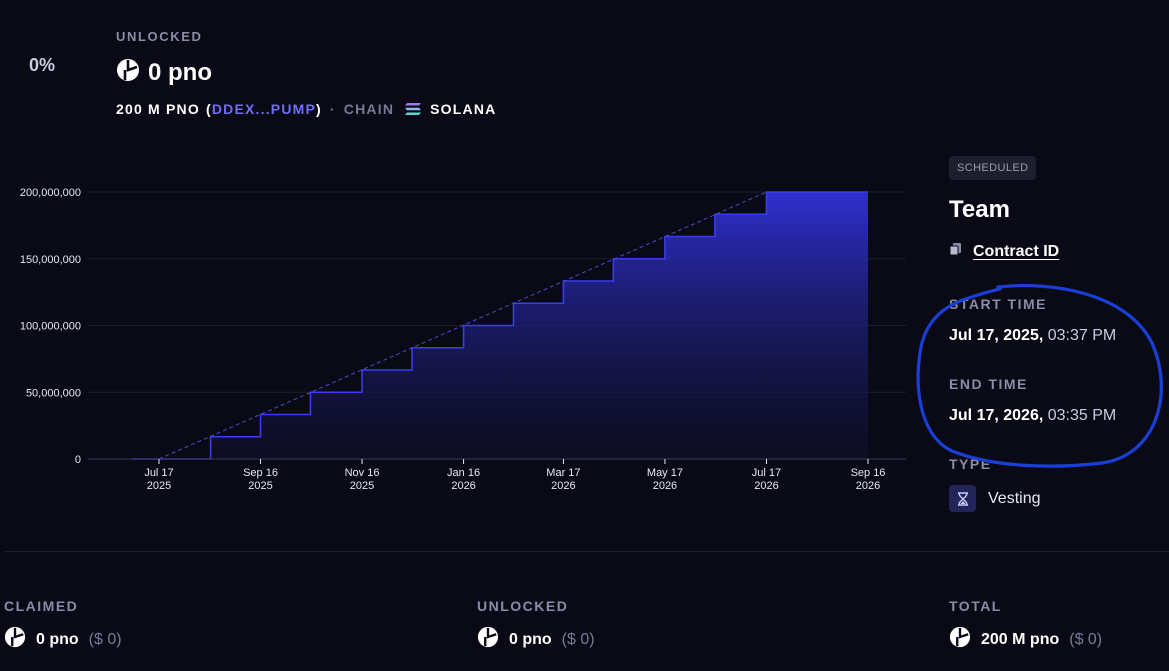  I want to click on chain-value: SOLANA, so click(463, 109).